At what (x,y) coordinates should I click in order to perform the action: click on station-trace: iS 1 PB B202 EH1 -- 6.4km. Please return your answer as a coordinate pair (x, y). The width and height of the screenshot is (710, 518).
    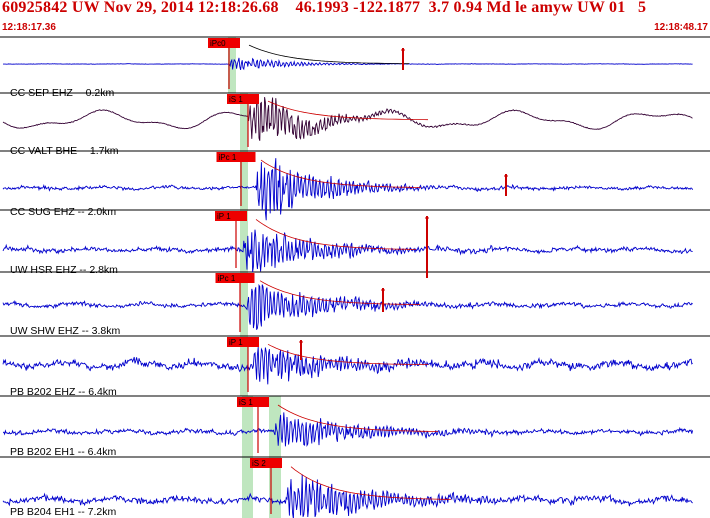
    Looking at the image, I should click on (348, 427).